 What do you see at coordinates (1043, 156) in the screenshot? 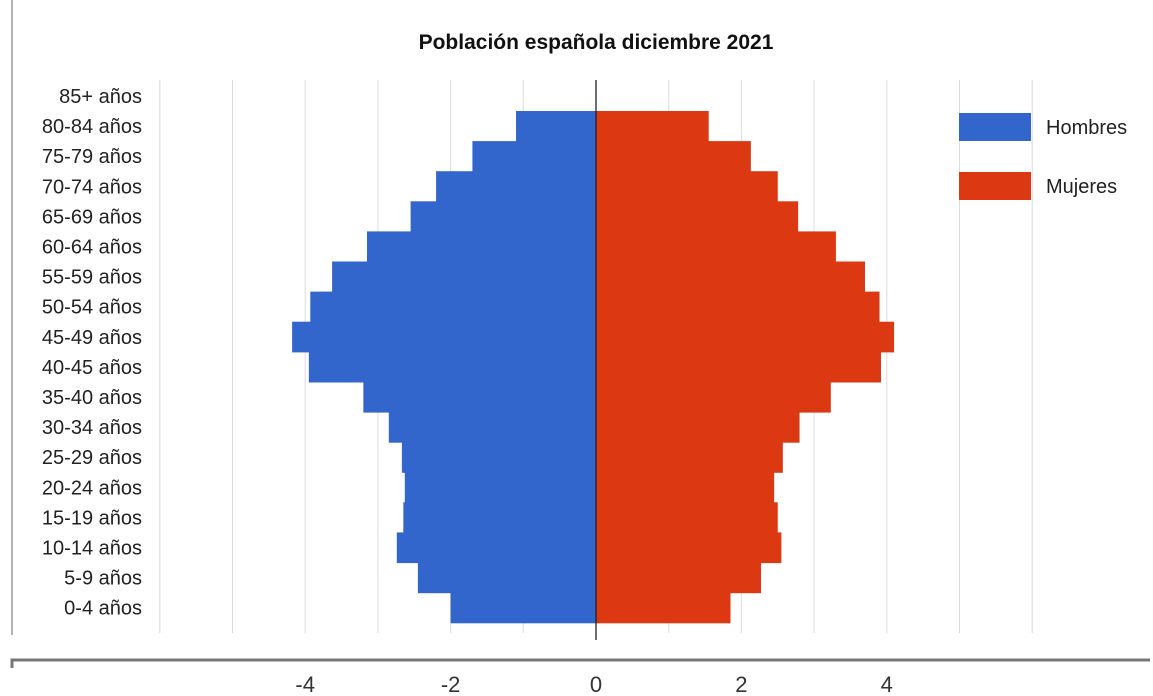
I see `legend: Hombres Mujeres` at bounding box center [1043, 156].